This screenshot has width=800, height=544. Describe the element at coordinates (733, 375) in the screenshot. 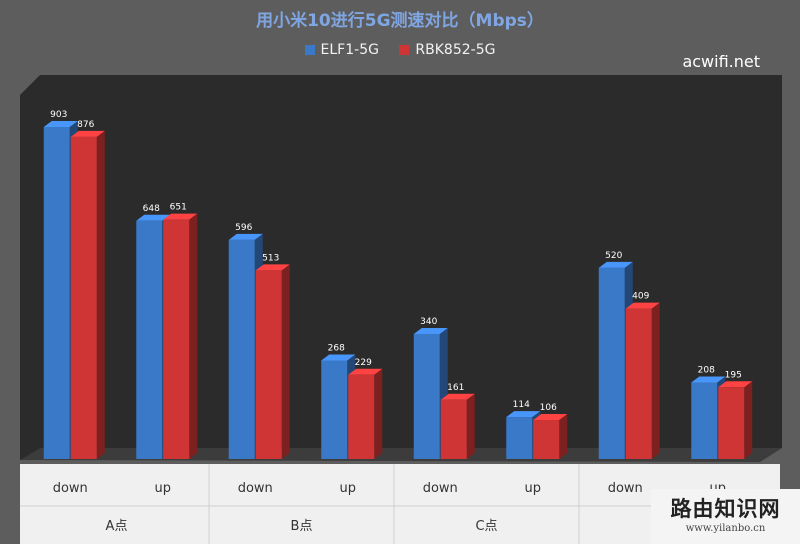

I see `data-label-rbk852-7: 195` at that location.